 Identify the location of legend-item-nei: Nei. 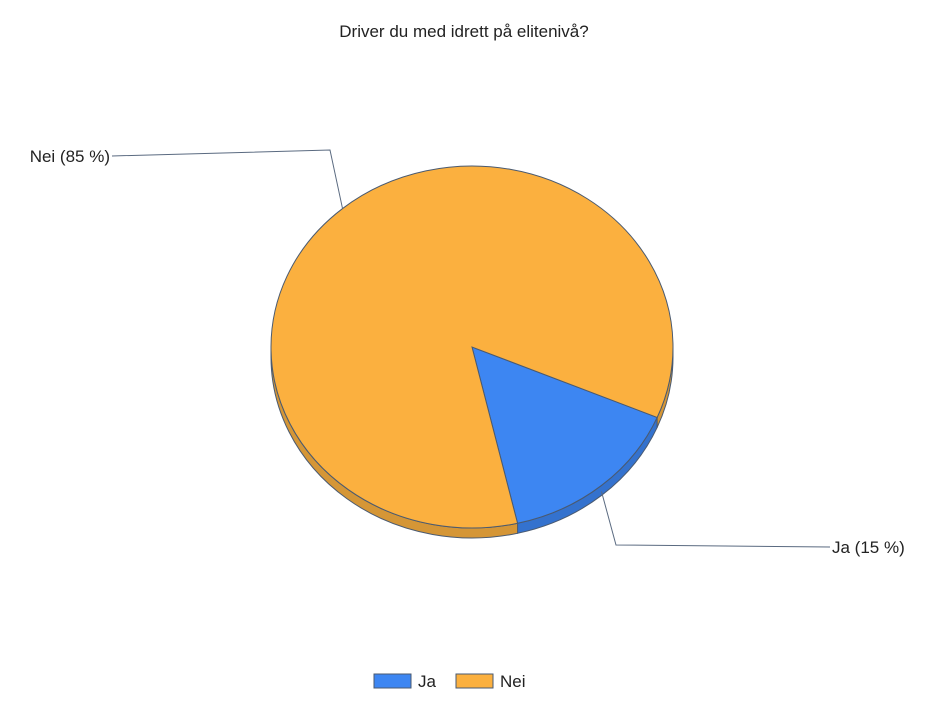
(490, 681).